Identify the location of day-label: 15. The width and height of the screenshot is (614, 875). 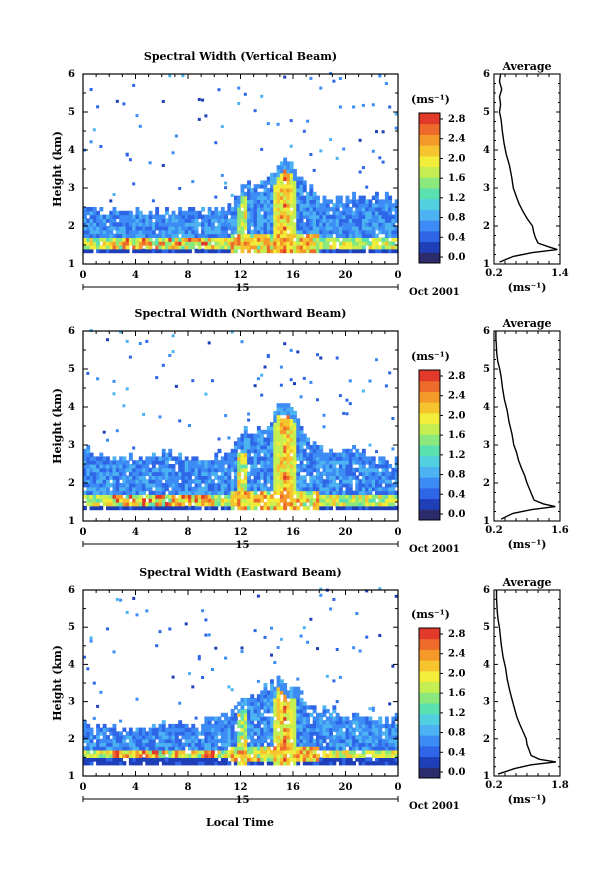
(243, 288).